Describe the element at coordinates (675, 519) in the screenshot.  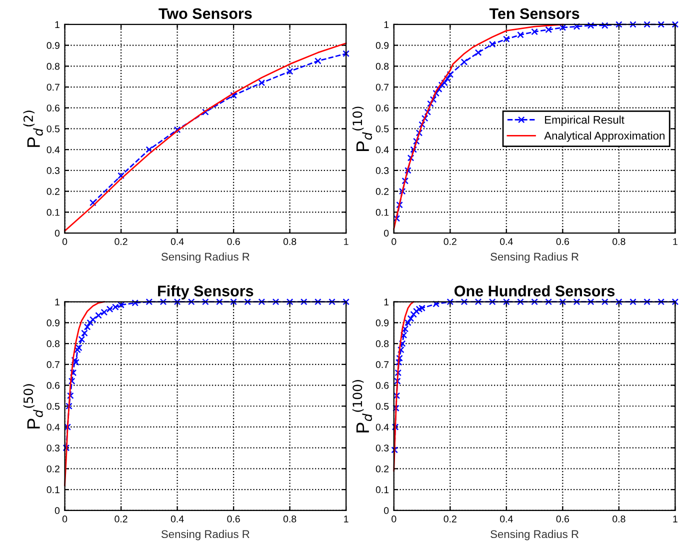
I see `x-tick-label: 1` at that location.